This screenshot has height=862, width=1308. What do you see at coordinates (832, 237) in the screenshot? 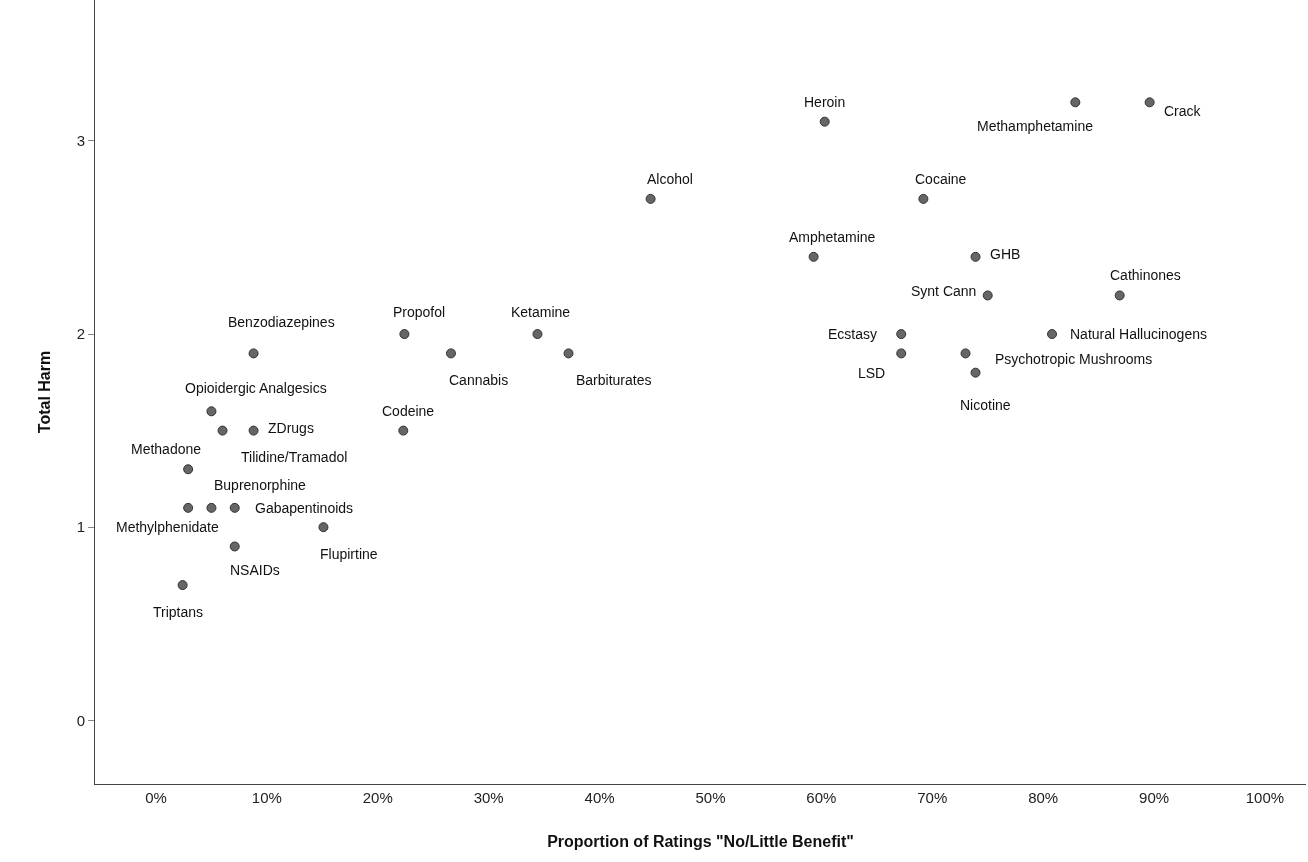
I see `annotation: Amphetamine` at bounding box center [832, 237].